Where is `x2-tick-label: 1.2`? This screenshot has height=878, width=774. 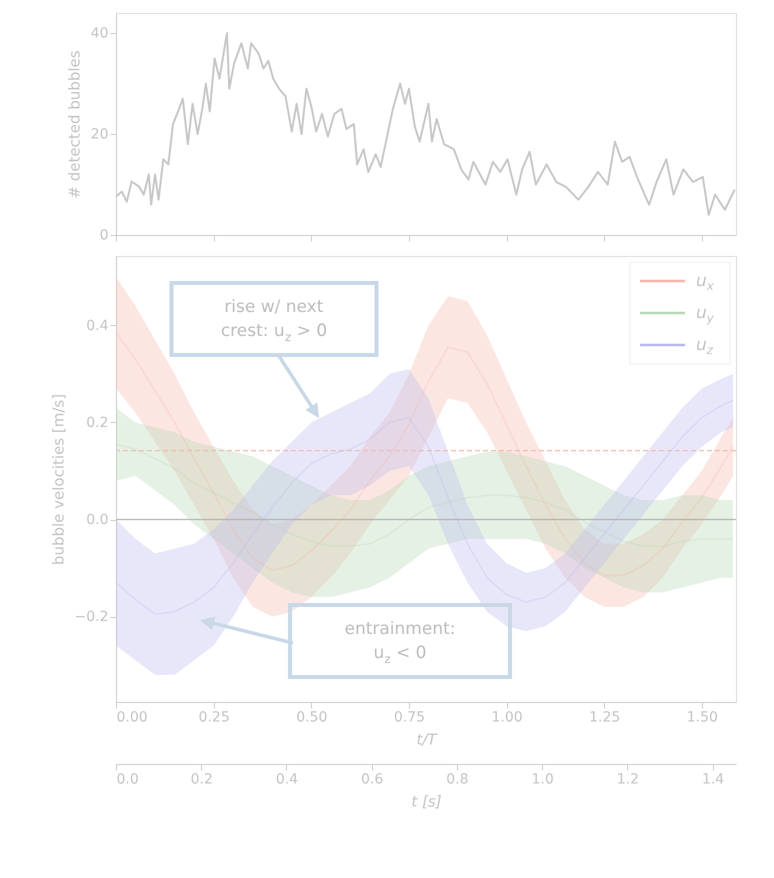 x2-tick-label: 1.2 is located at coordinates (627, 780).